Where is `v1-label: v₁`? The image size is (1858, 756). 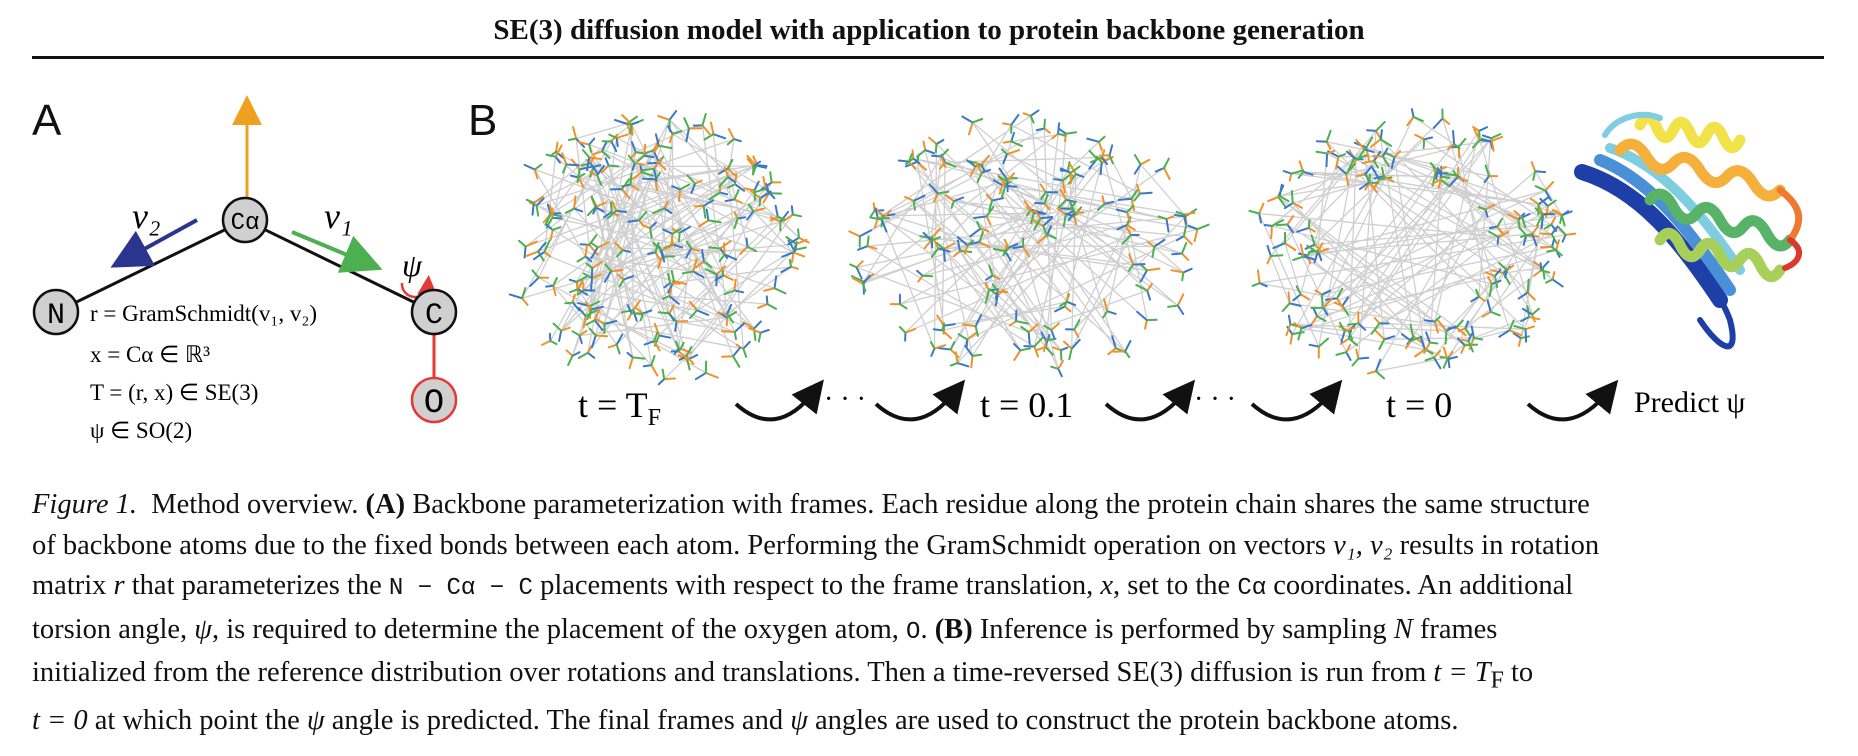
v1-label: v₁ is located at coordinates (338, 216).